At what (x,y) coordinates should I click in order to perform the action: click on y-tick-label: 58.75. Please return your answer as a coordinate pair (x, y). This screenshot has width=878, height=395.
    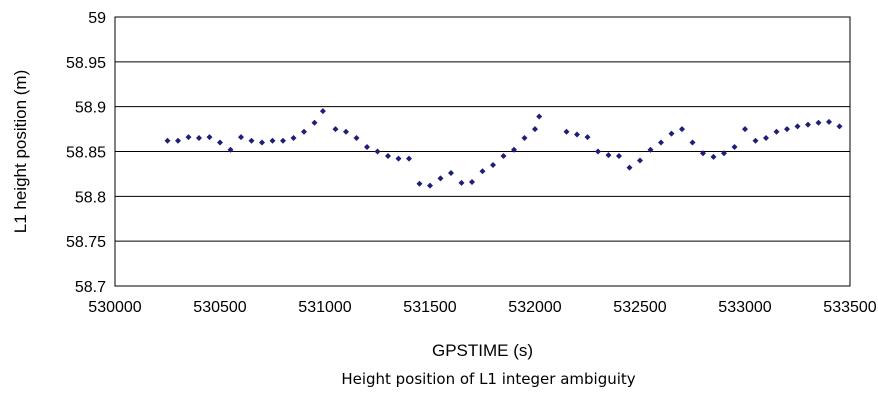
    Looking at the image, I should click on (86, 242).